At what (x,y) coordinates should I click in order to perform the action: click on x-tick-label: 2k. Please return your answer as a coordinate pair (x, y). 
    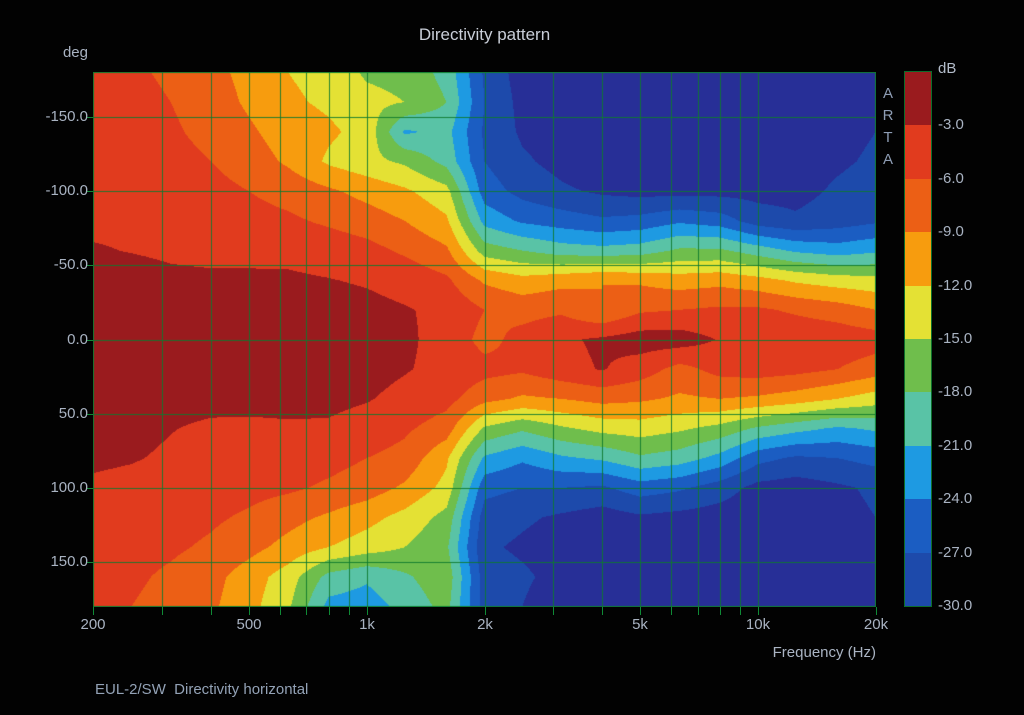
    Looking at the image, I should click on (485, 624).